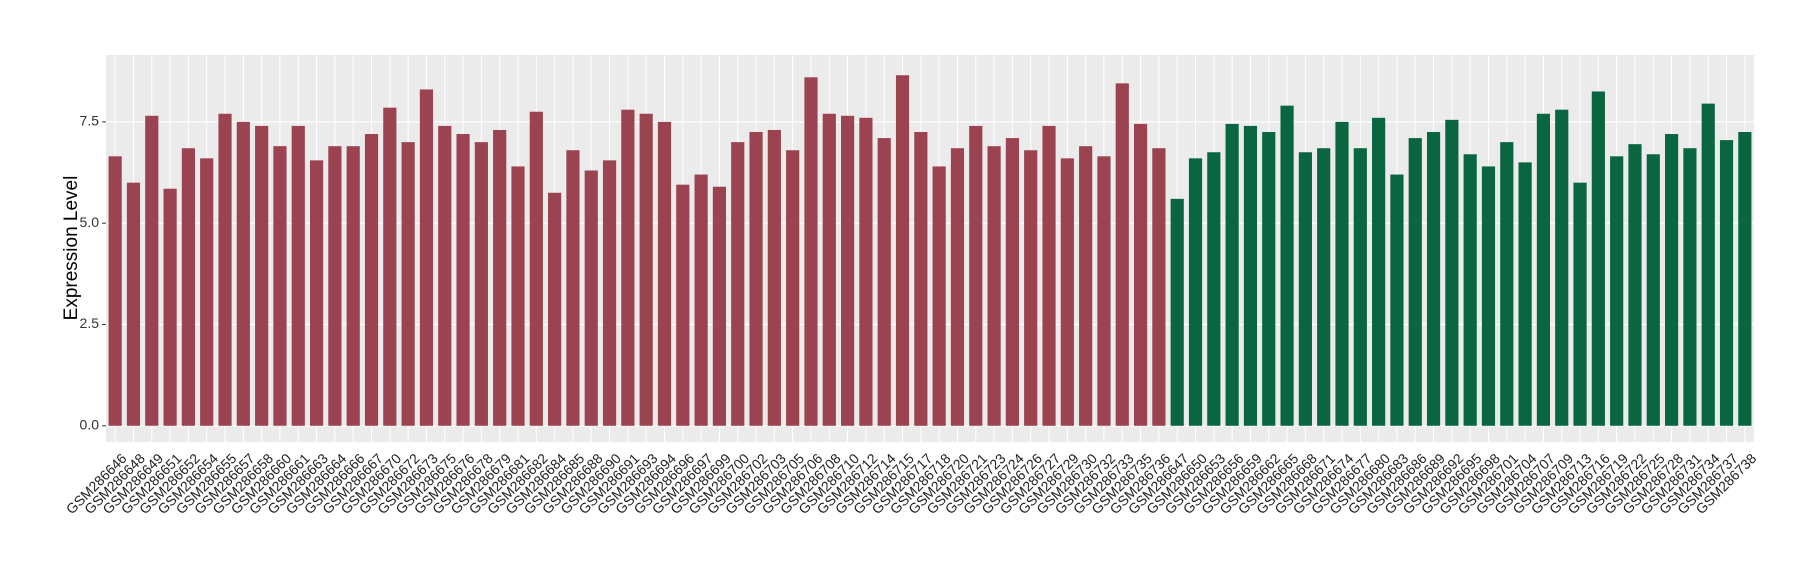  I want to click on y-tick-label: 2.5, so click(90, 323).